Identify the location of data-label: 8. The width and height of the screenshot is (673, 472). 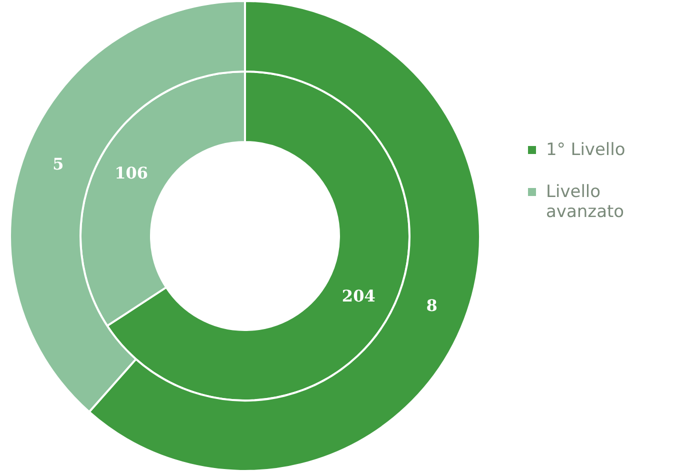
(432, 305).